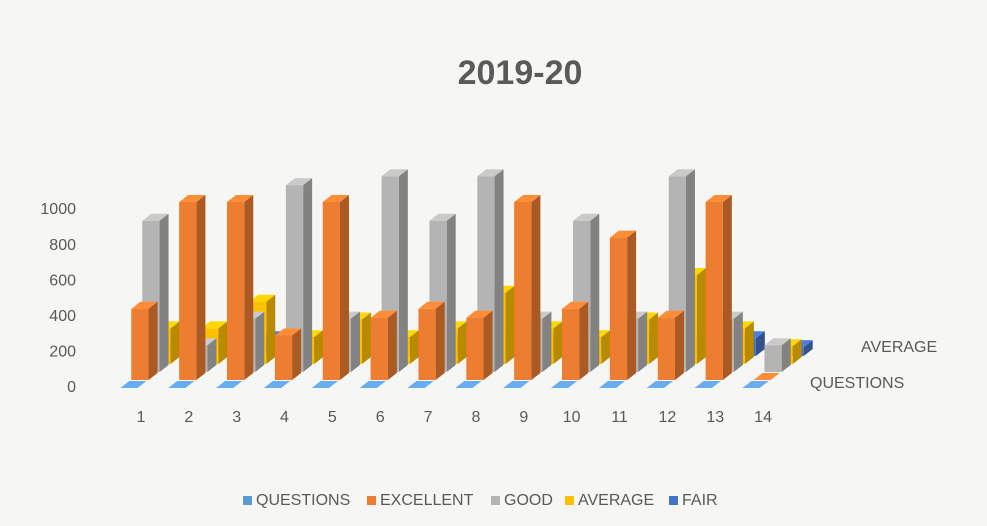  What do you see at coordinates (572, 417) in the screenshot?
I see `x-tick-label: 10` at bounding box center [572, 417].